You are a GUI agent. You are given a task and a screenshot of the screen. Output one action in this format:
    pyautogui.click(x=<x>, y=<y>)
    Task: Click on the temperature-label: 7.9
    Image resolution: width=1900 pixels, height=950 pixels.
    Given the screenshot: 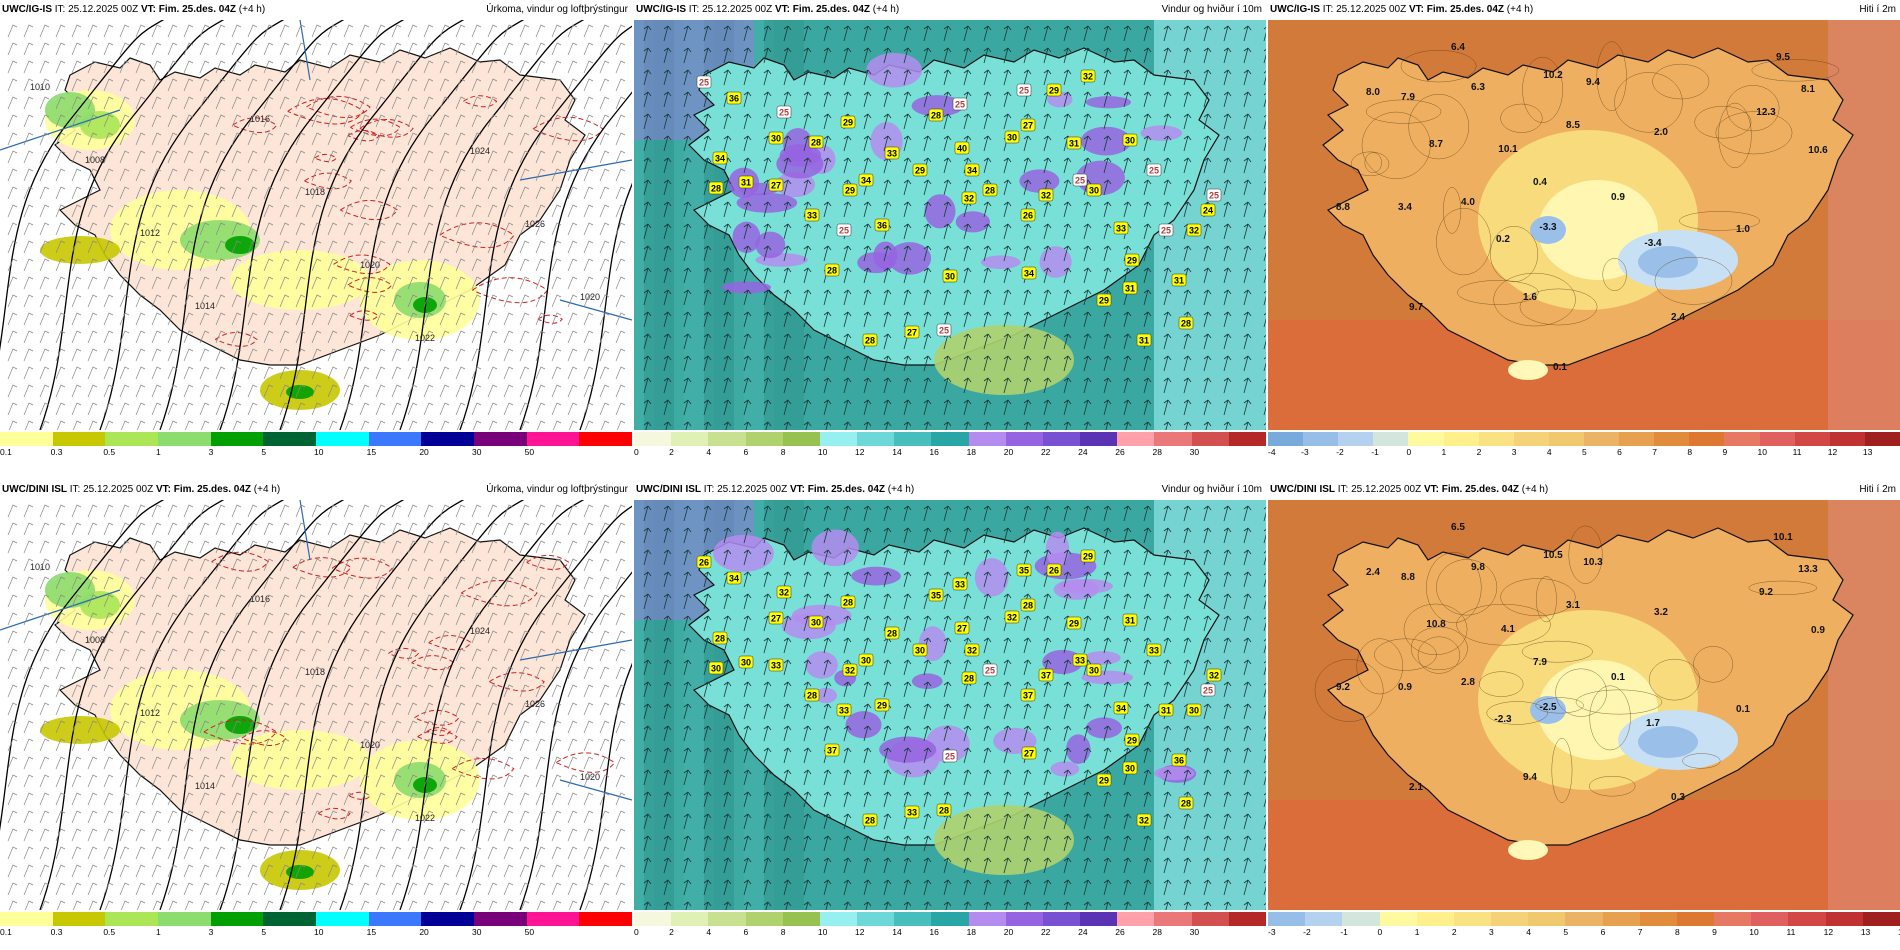 What is the action you would take?
    pyautogui.click(x=1540, y=662)
    